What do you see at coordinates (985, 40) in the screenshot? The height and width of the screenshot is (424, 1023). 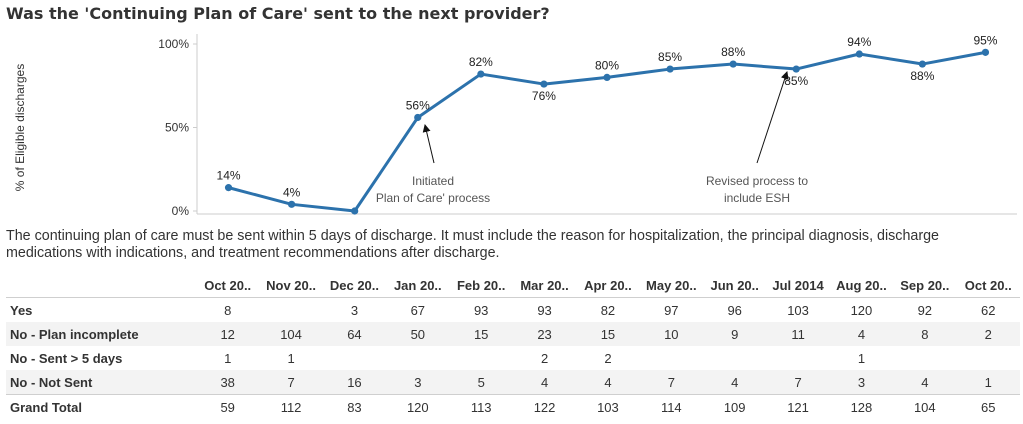 I see `data-label: 95%` at bounding box center [985, 40].